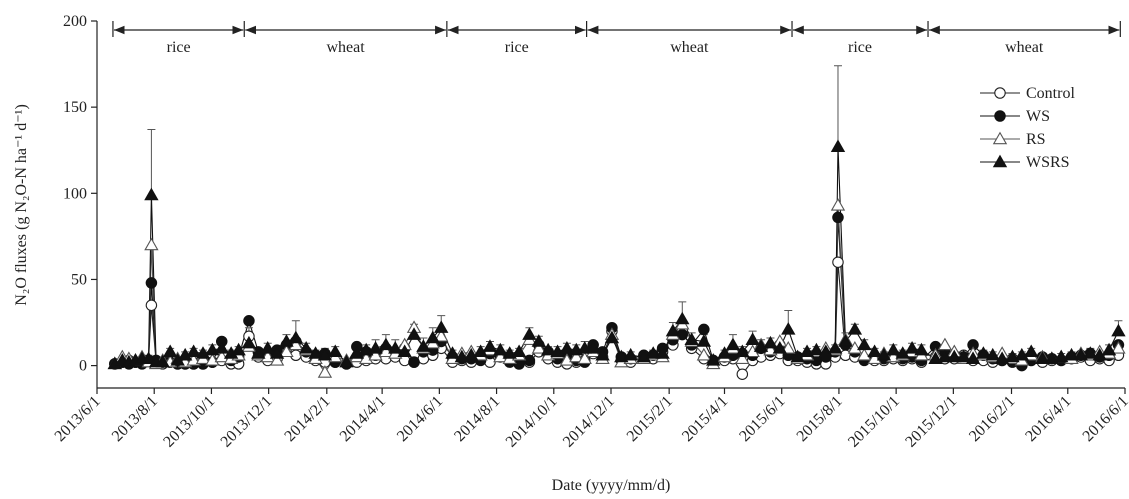  I want to click on x-tick-label: 2013/6/1, so click(78, 419).